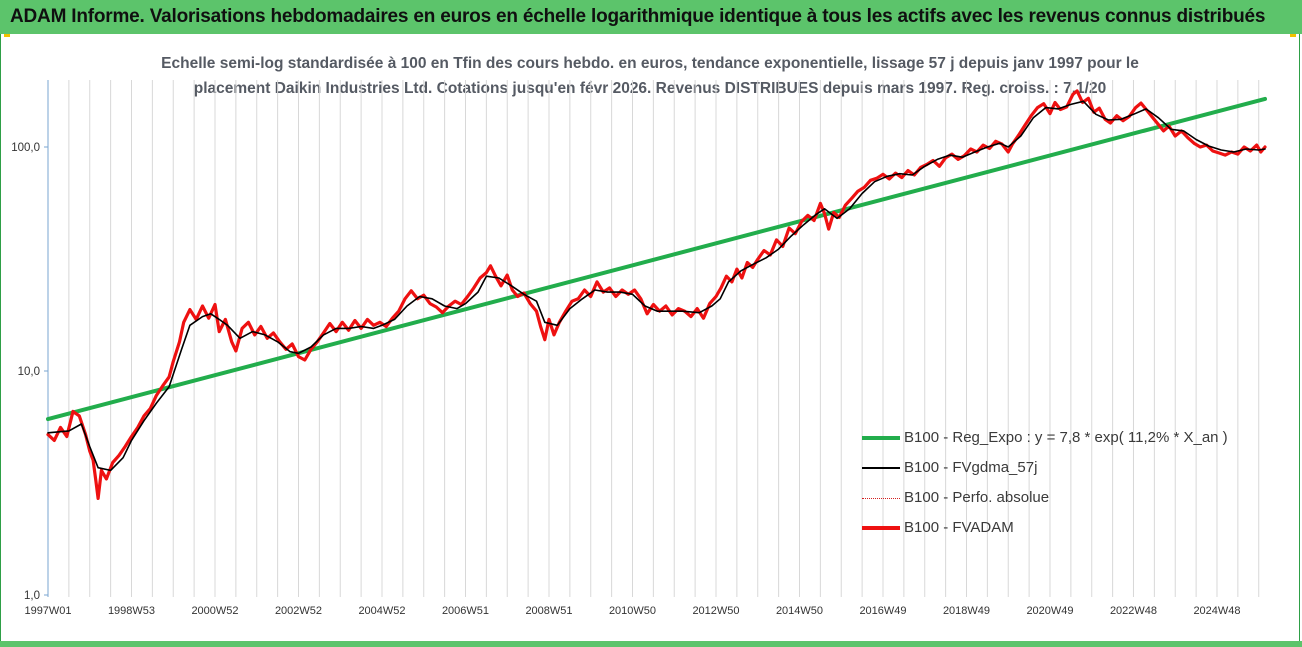 This screenshot has height=647, width=1302. Describe the element at coordinates (799, 611) in the screenshot. I see `x-tick-label: 2014W50` at that location.